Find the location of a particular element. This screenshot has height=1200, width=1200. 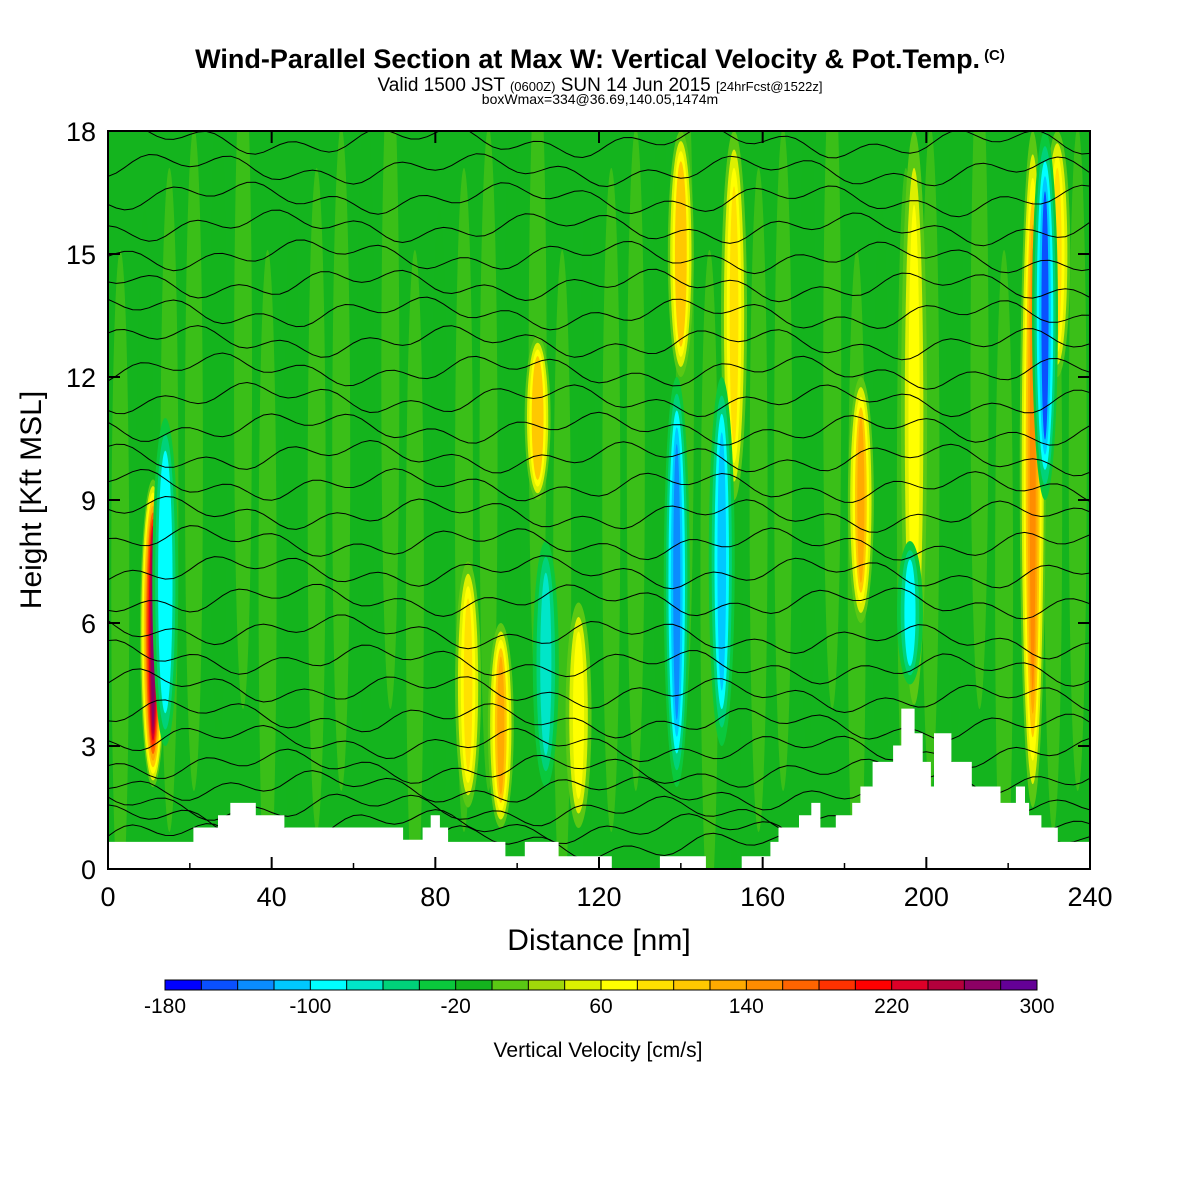

y-tick-label: 15 is located at coordinates (81, 255).